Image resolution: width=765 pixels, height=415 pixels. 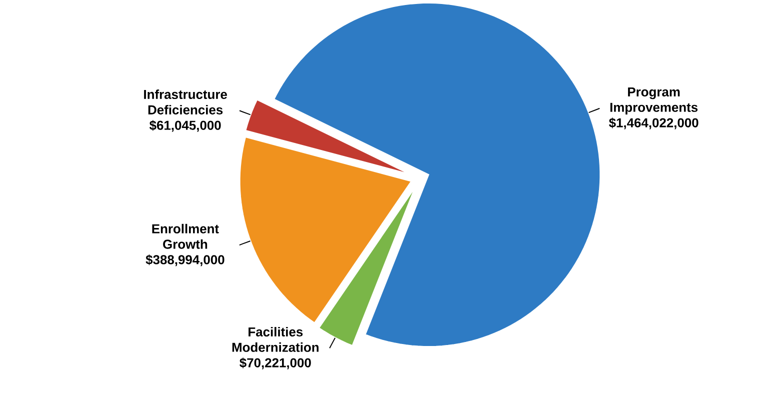 I want to click on data-label: $388,994,000, so click(x=185, y=260).